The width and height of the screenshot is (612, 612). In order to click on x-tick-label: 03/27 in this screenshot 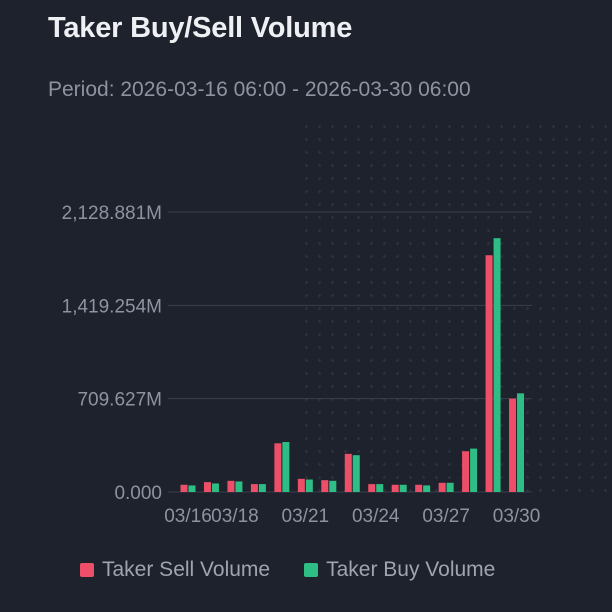, I will do `click(446, 516)`.